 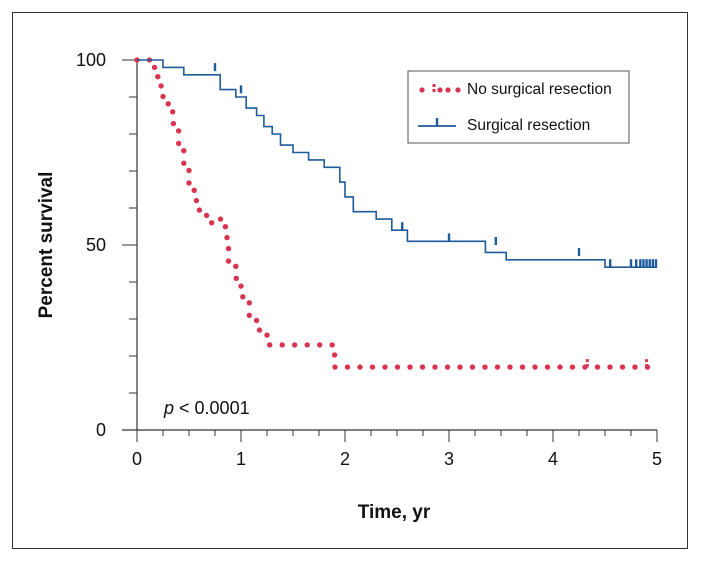 What do you see at coordinates (137, 459) in the screenshot?
I see `x-tick-label: 0` at bounding box center [137, 459].